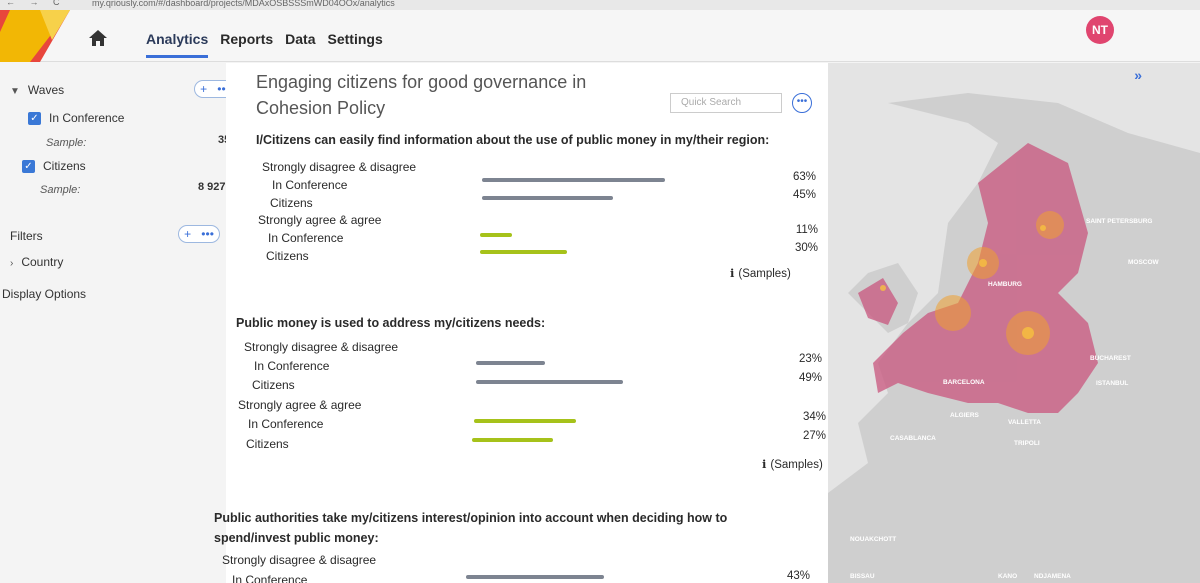 The width and height of the screenshot is (1200, 583). Describe the element at coordinates (64, 166) in the screenshot. I see `wave-label: Citizens` at that location.